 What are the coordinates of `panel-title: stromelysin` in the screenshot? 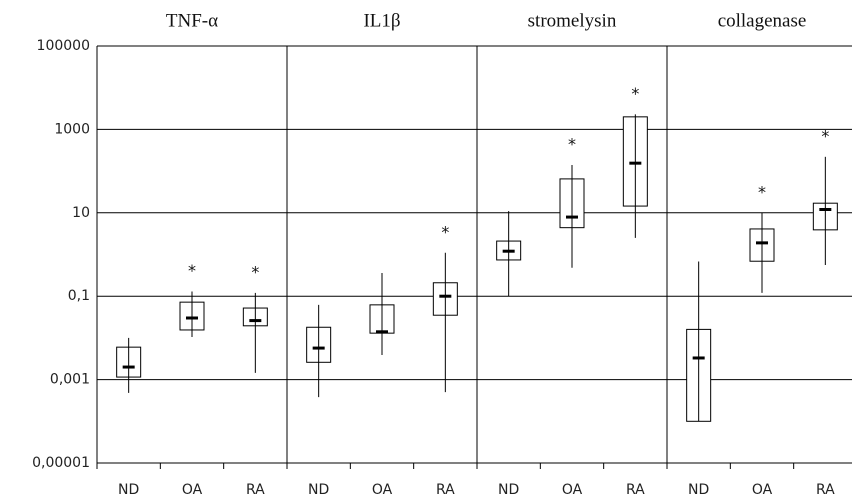 It's located at (572, 20).